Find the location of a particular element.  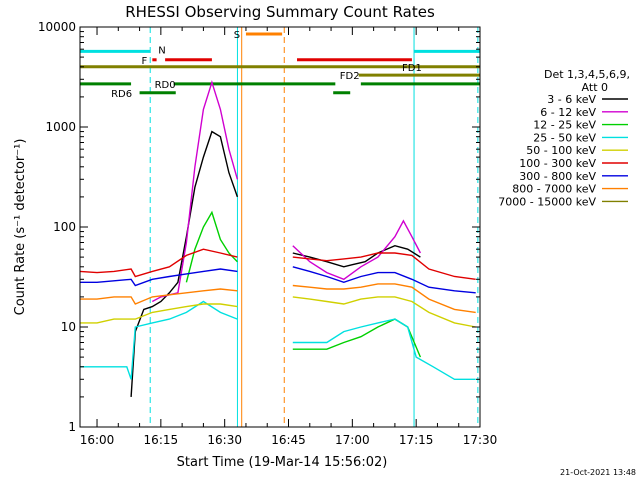

legend-entry-label: 800 - 7000 keV is located at coordinates (554, 189).